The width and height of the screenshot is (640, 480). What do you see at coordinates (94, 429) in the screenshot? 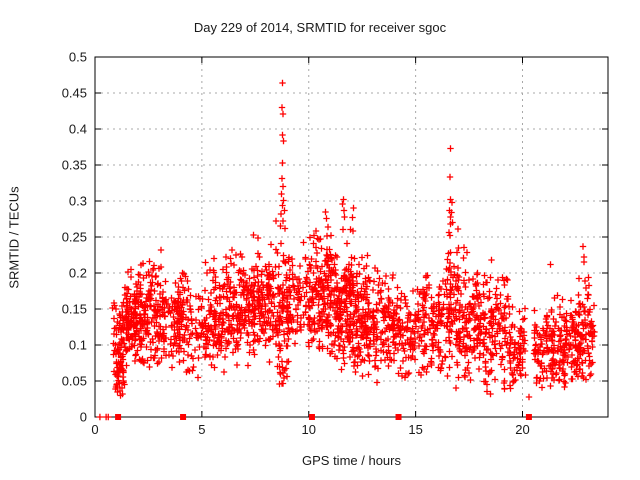
I see `x-tick-label: 0` at bounding box center [94, 429].